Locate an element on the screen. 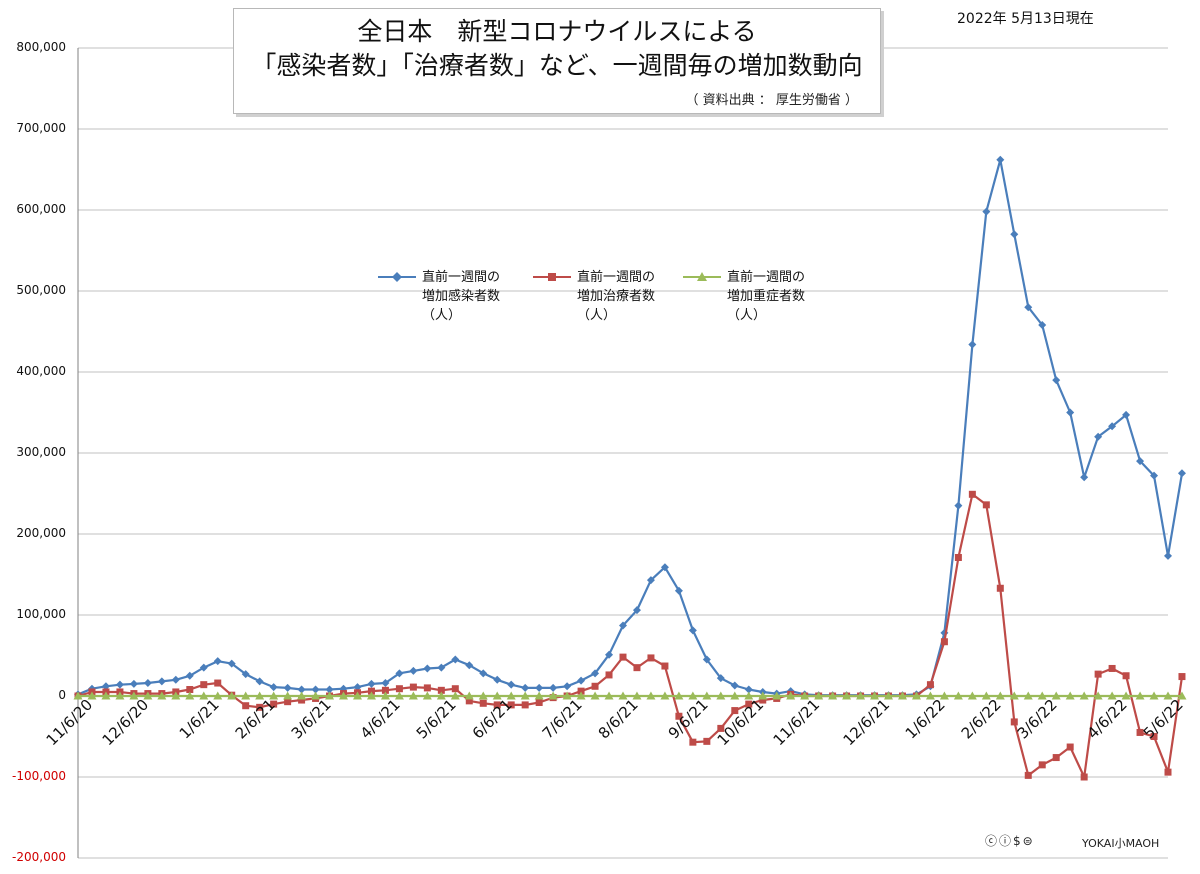  y-tick-label: 600,000 is located at coordinates (41, 209).